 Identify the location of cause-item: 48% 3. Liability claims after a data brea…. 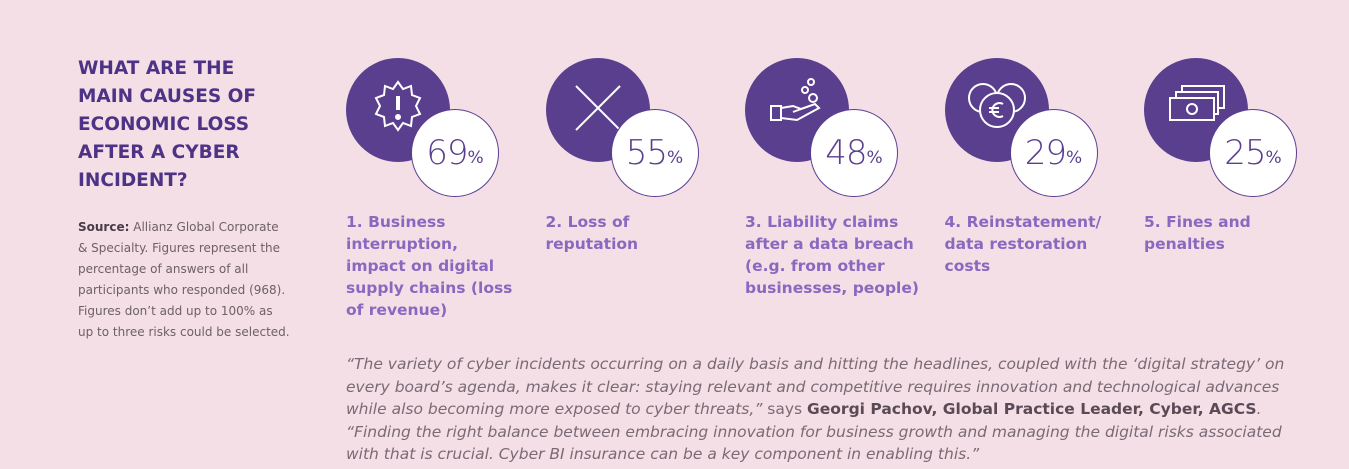
(840, 193).